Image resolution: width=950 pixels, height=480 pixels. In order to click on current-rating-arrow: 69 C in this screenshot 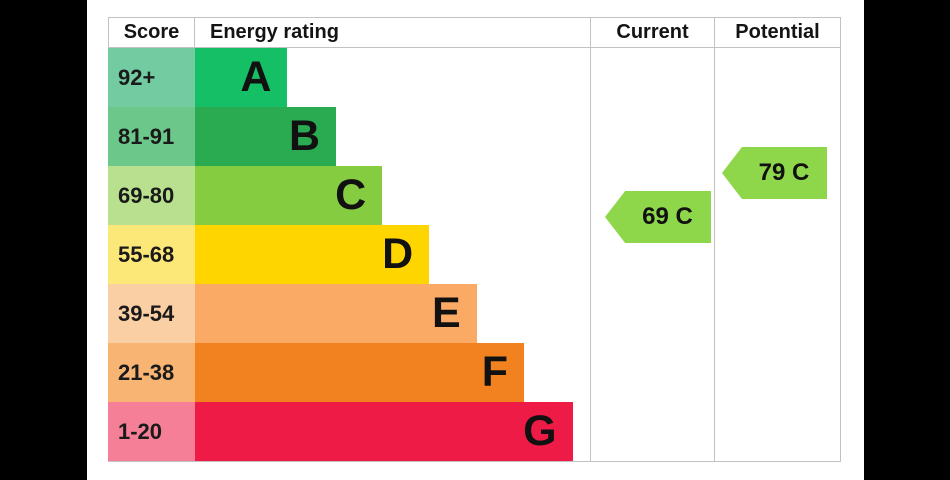, I will do `click(658, 217)`.